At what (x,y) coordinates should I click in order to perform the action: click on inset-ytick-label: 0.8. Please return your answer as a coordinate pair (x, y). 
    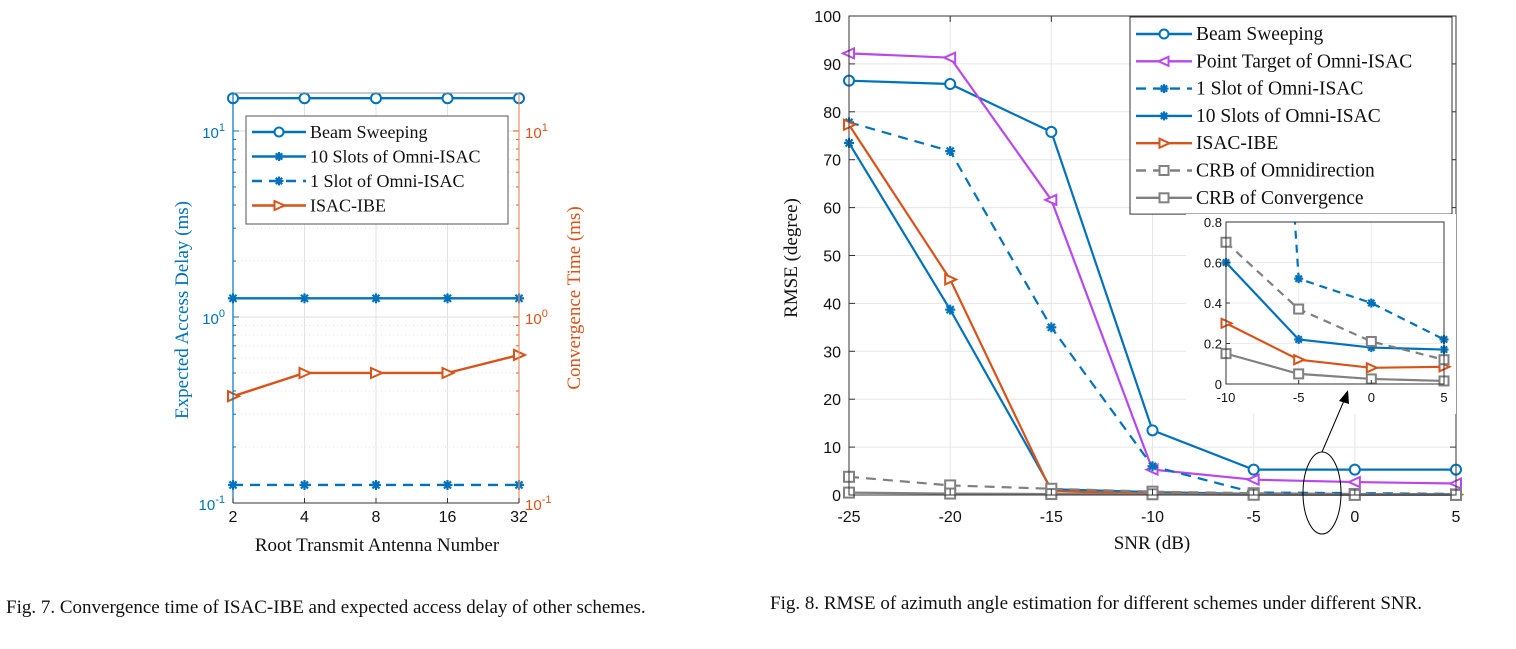
    Looking at the image, I should click on (1213, 222).